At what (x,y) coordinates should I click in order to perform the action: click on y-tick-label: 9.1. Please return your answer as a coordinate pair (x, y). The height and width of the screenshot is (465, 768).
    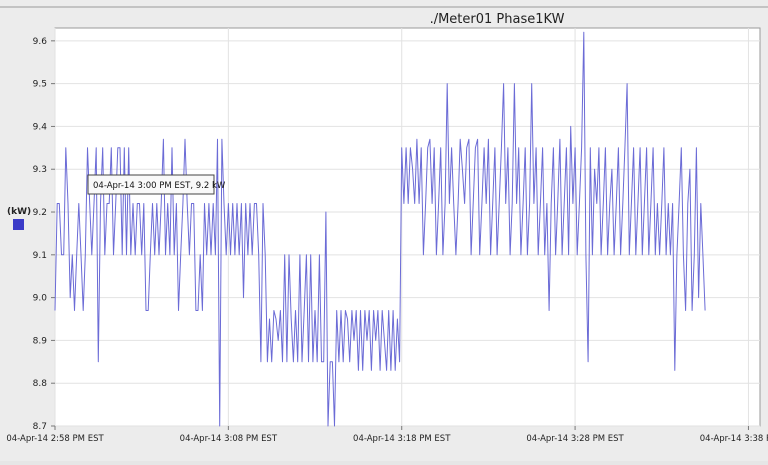
    Looking at the image, I should click on (40, 256).